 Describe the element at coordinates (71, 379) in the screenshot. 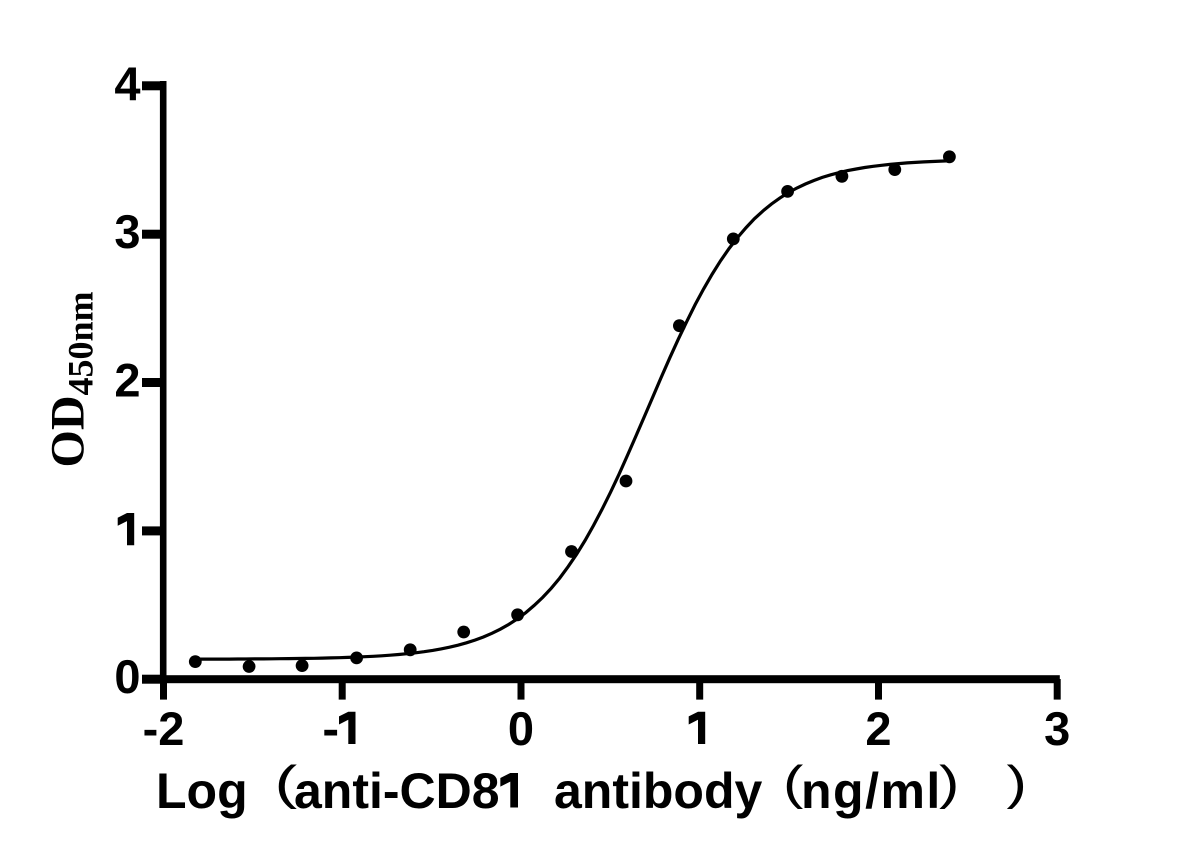

I see `svg-text: OD450nm` at that location.